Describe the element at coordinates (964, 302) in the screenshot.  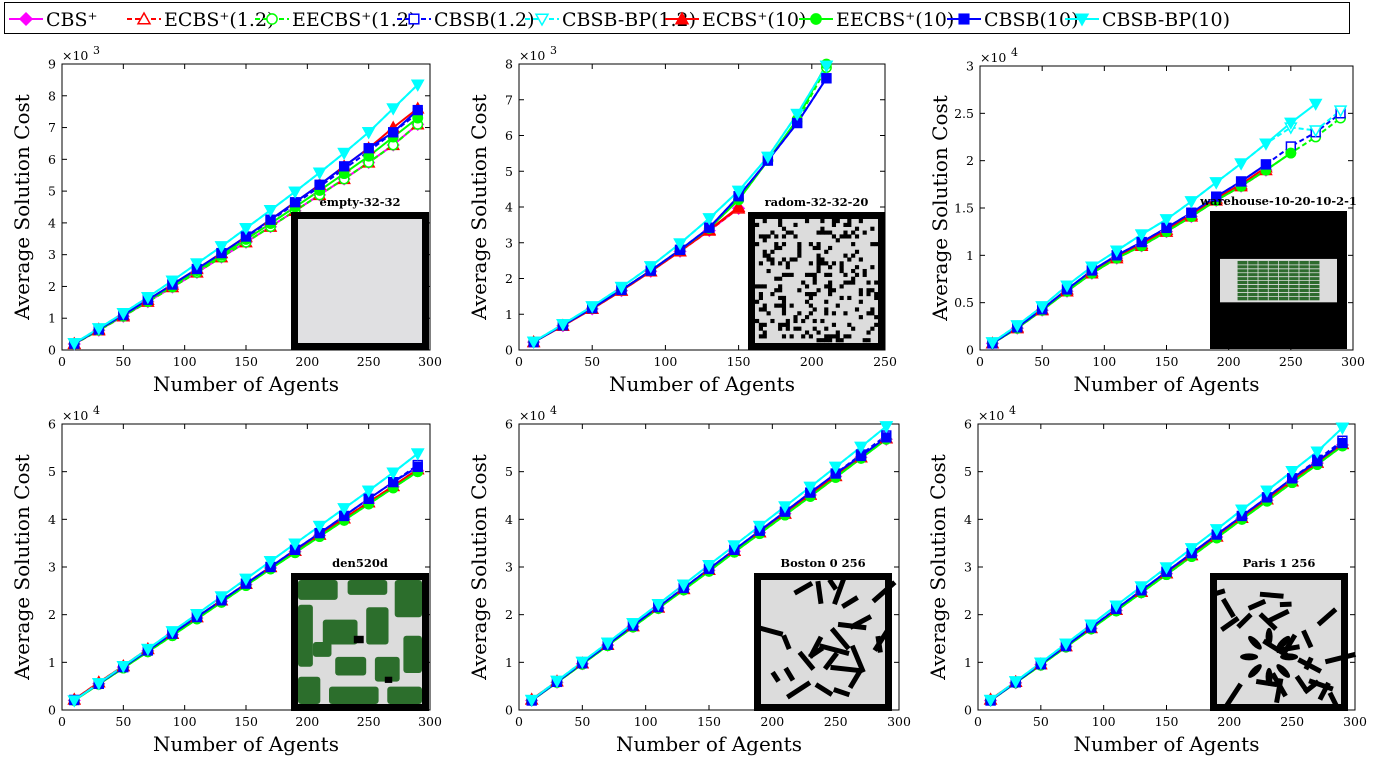
I see `y-tick-label: 0.5` at that location.